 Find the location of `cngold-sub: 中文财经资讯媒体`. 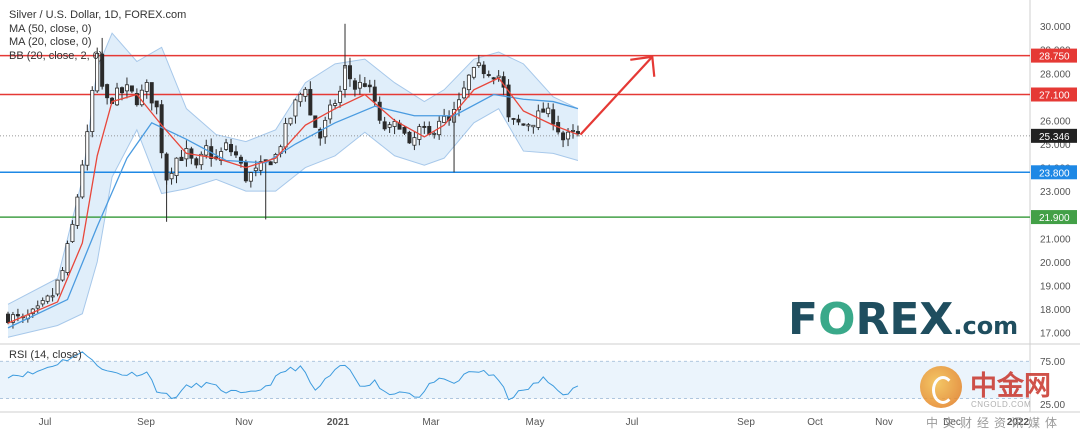

cngold-sub: 中文财经资讯媒体 is located at coordinates (994, 423).